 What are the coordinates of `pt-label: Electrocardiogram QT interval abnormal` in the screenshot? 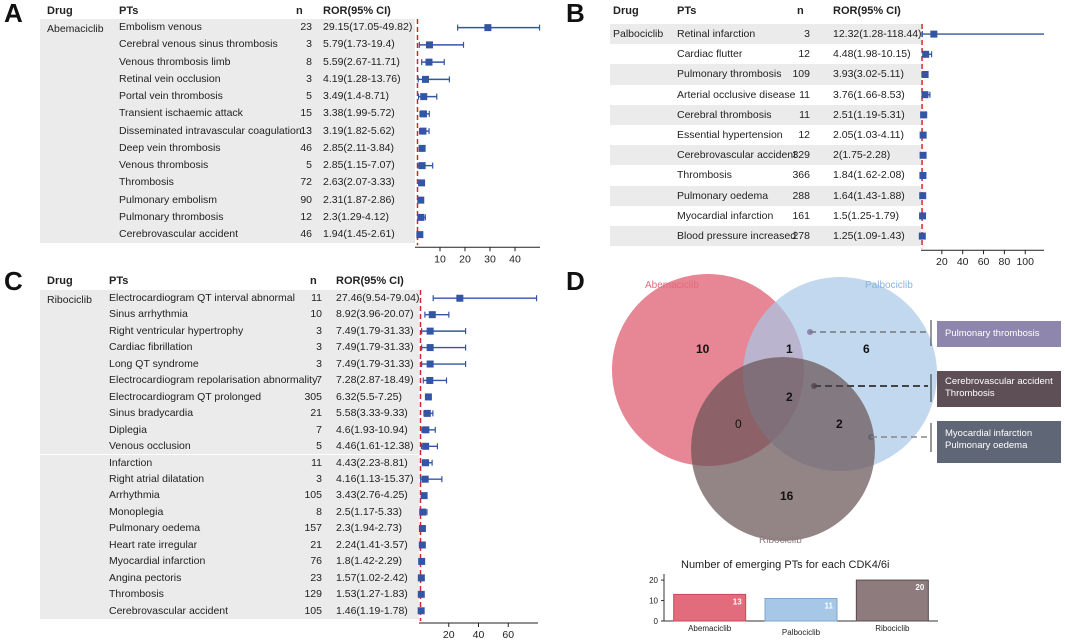 It's located at (202, 298).